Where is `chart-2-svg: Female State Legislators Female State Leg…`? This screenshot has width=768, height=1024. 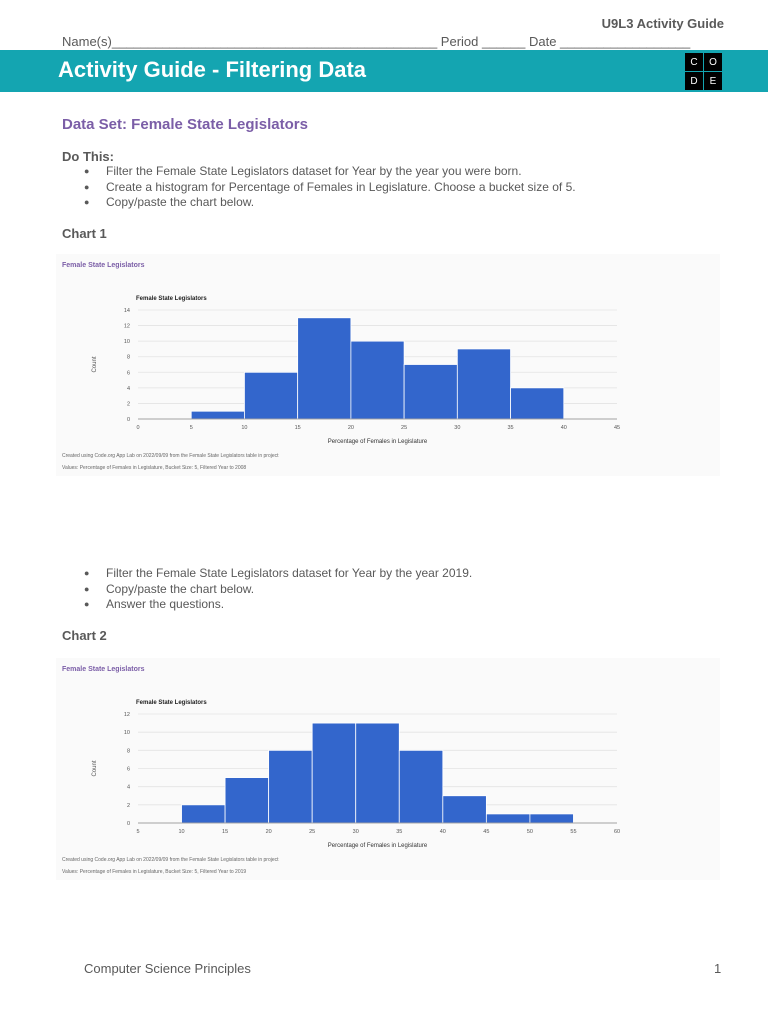 chart-2-svg: Female State Legislators Female State Leg… is located at coordinates (341, 770).